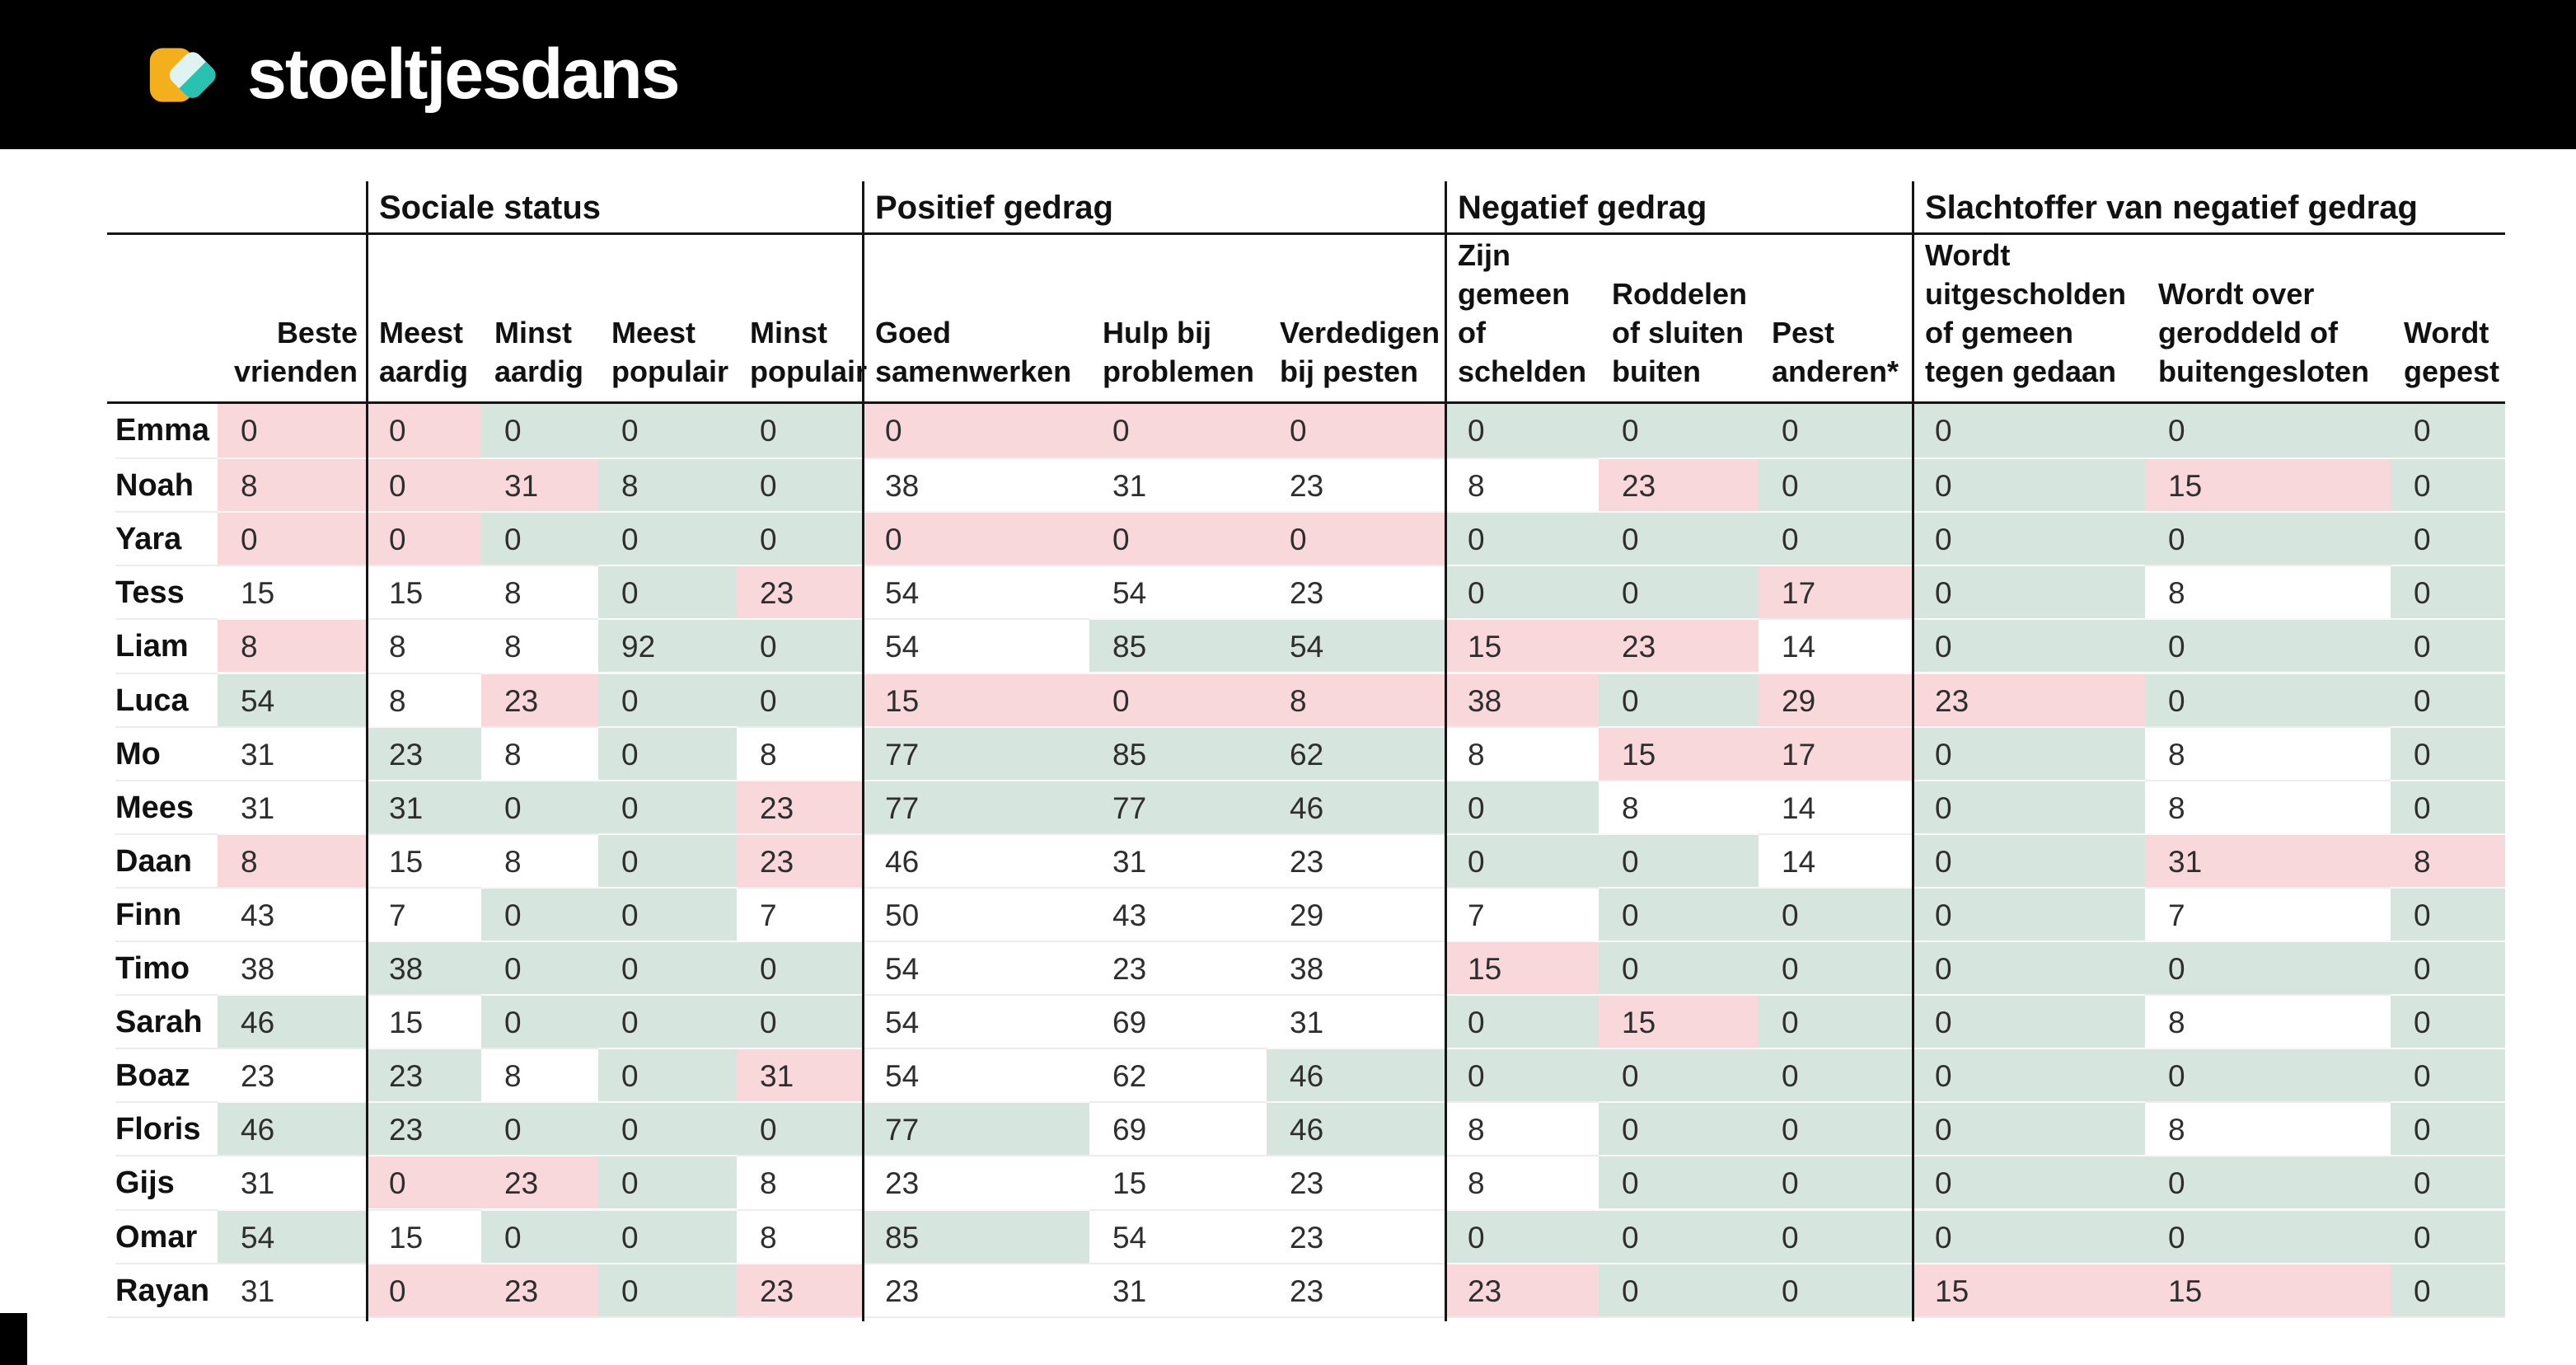  What do you see at coordinates (2448, 645) in the screenshot?
I see `cell-liam-wordt_gepest: 0` at bounding box center [2448, 645].